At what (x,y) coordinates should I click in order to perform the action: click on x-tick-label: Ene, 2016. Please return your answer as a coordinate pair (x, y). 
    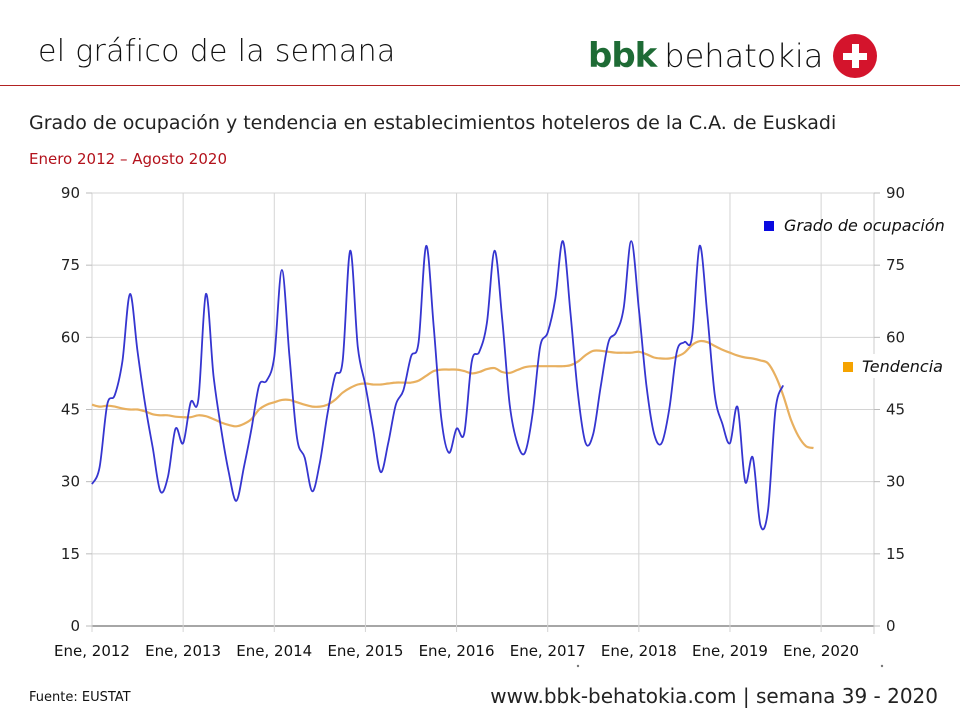
    Looking at the image, I should click on (457, 651).